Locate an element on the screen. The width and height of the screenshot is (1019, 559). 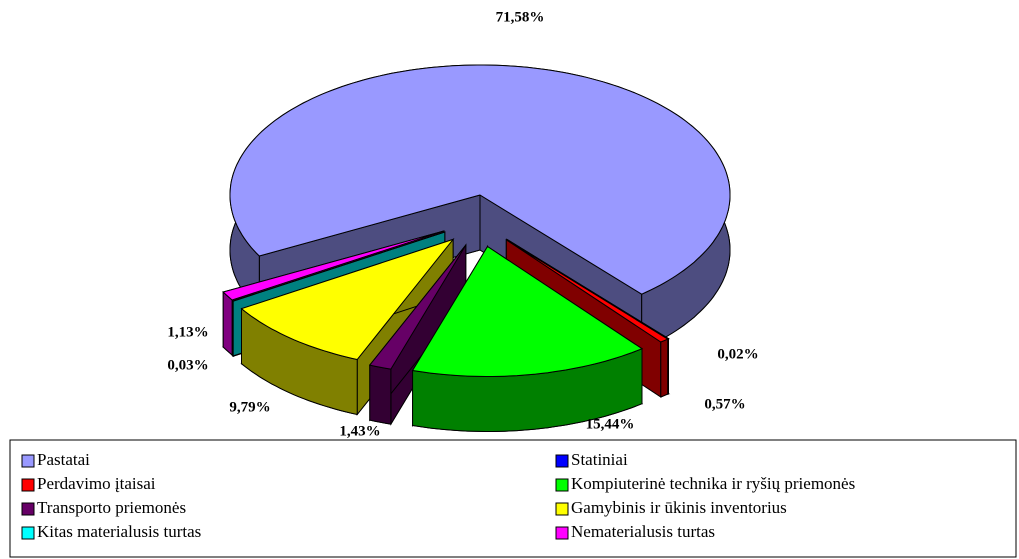
legend-label: Transporto priemonės is located at coordinates (111, 507).